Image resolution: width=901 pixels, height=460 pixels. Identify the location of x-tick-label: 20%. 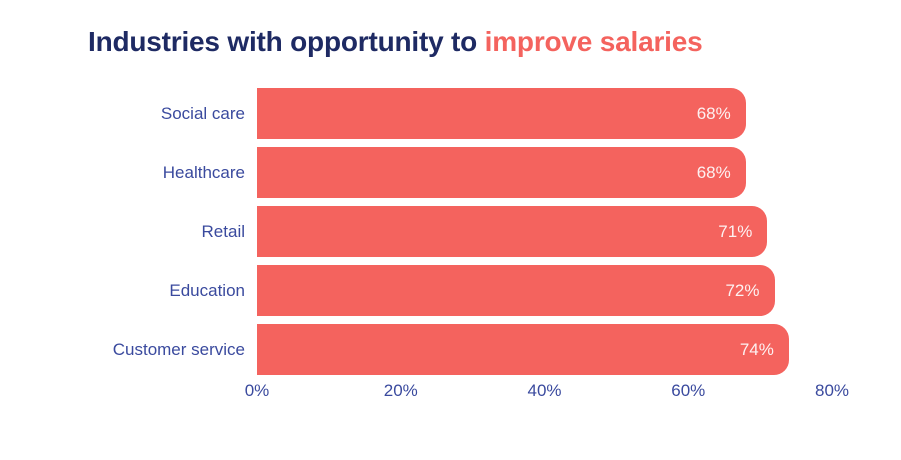
(400, 390).